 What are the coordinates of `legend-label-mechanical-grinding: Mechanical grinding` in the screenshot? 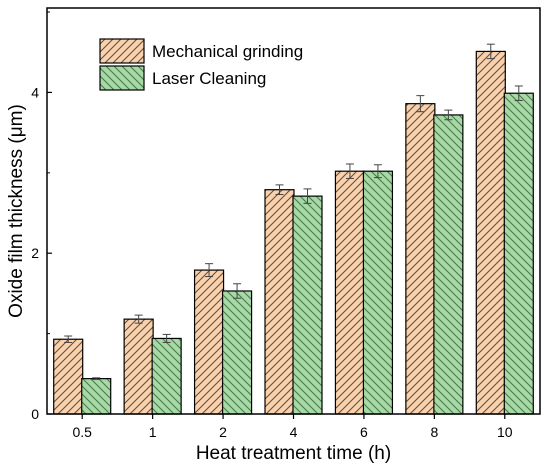 It's located at (227, 51).